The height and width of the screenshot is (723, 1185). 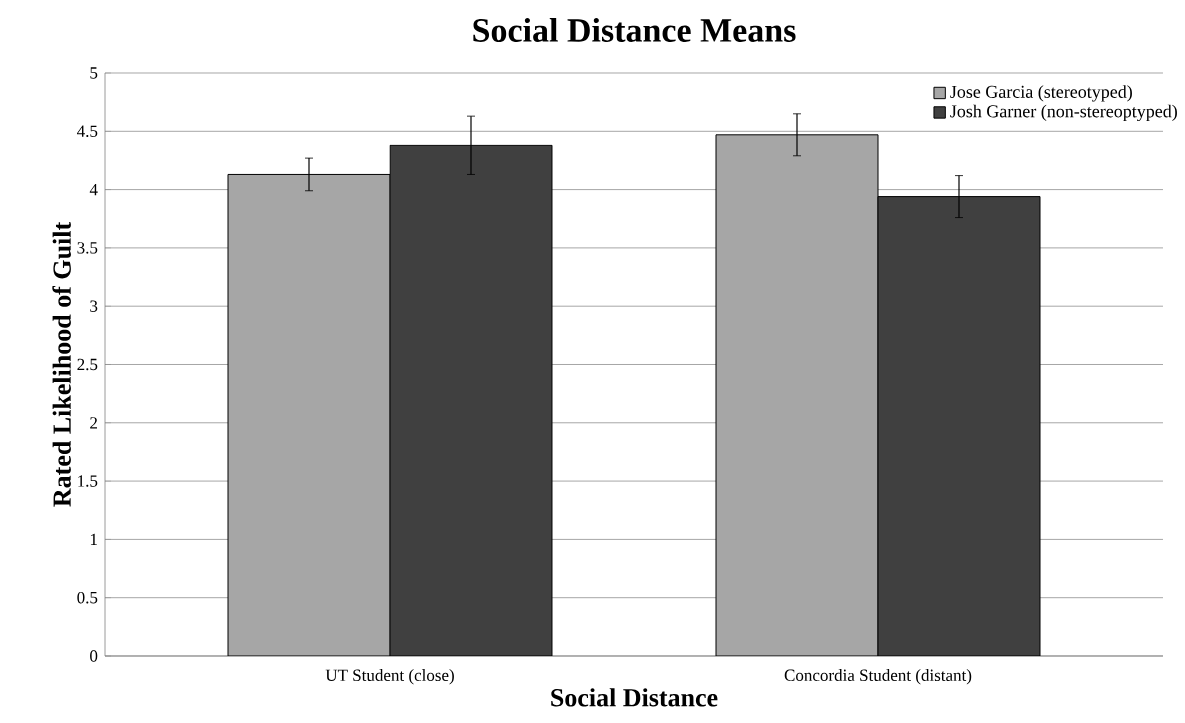 I want to click on x-axis-title: Social Distance, so click(x=634, y=697).